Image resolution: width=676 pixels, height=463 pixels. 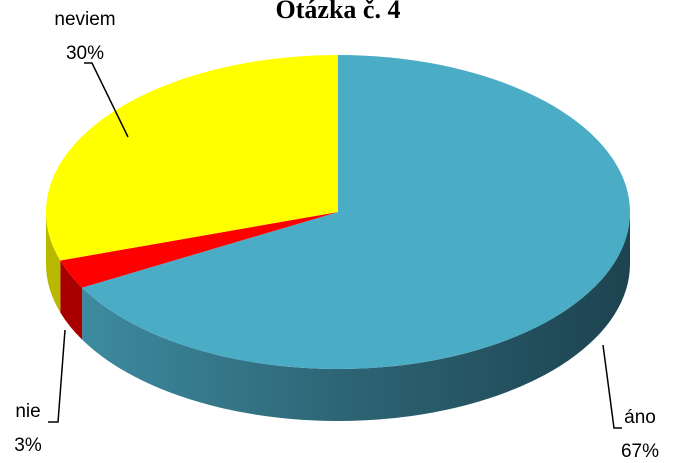 I want to click on category-label: neviem, so click(x=84, y=19).